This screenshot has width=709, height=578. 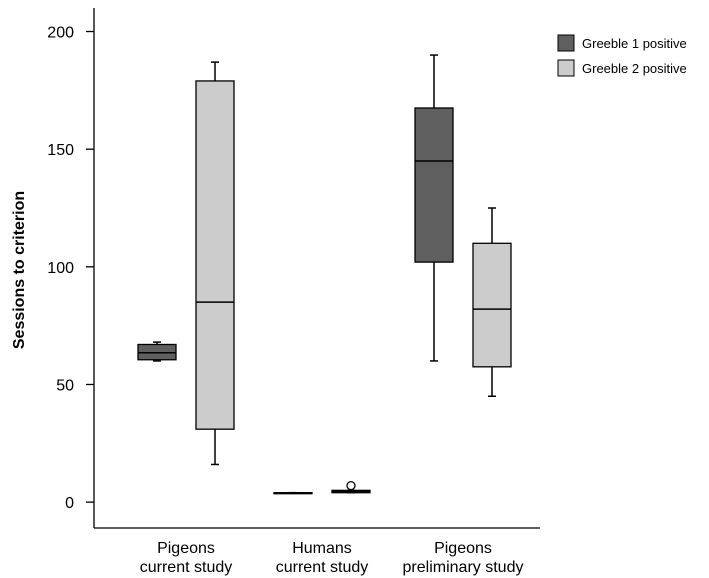 I want to click on y-tick-label: 150, so click(x=60, y=150).